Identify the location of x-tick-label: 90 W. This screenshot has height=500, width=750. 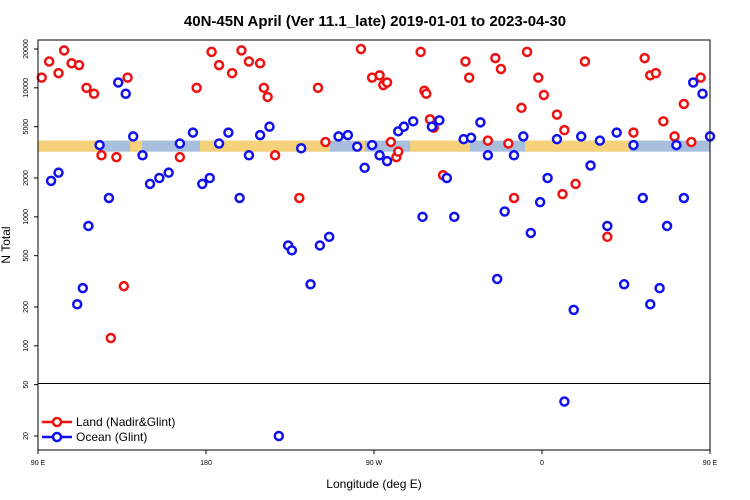
(374, 463).